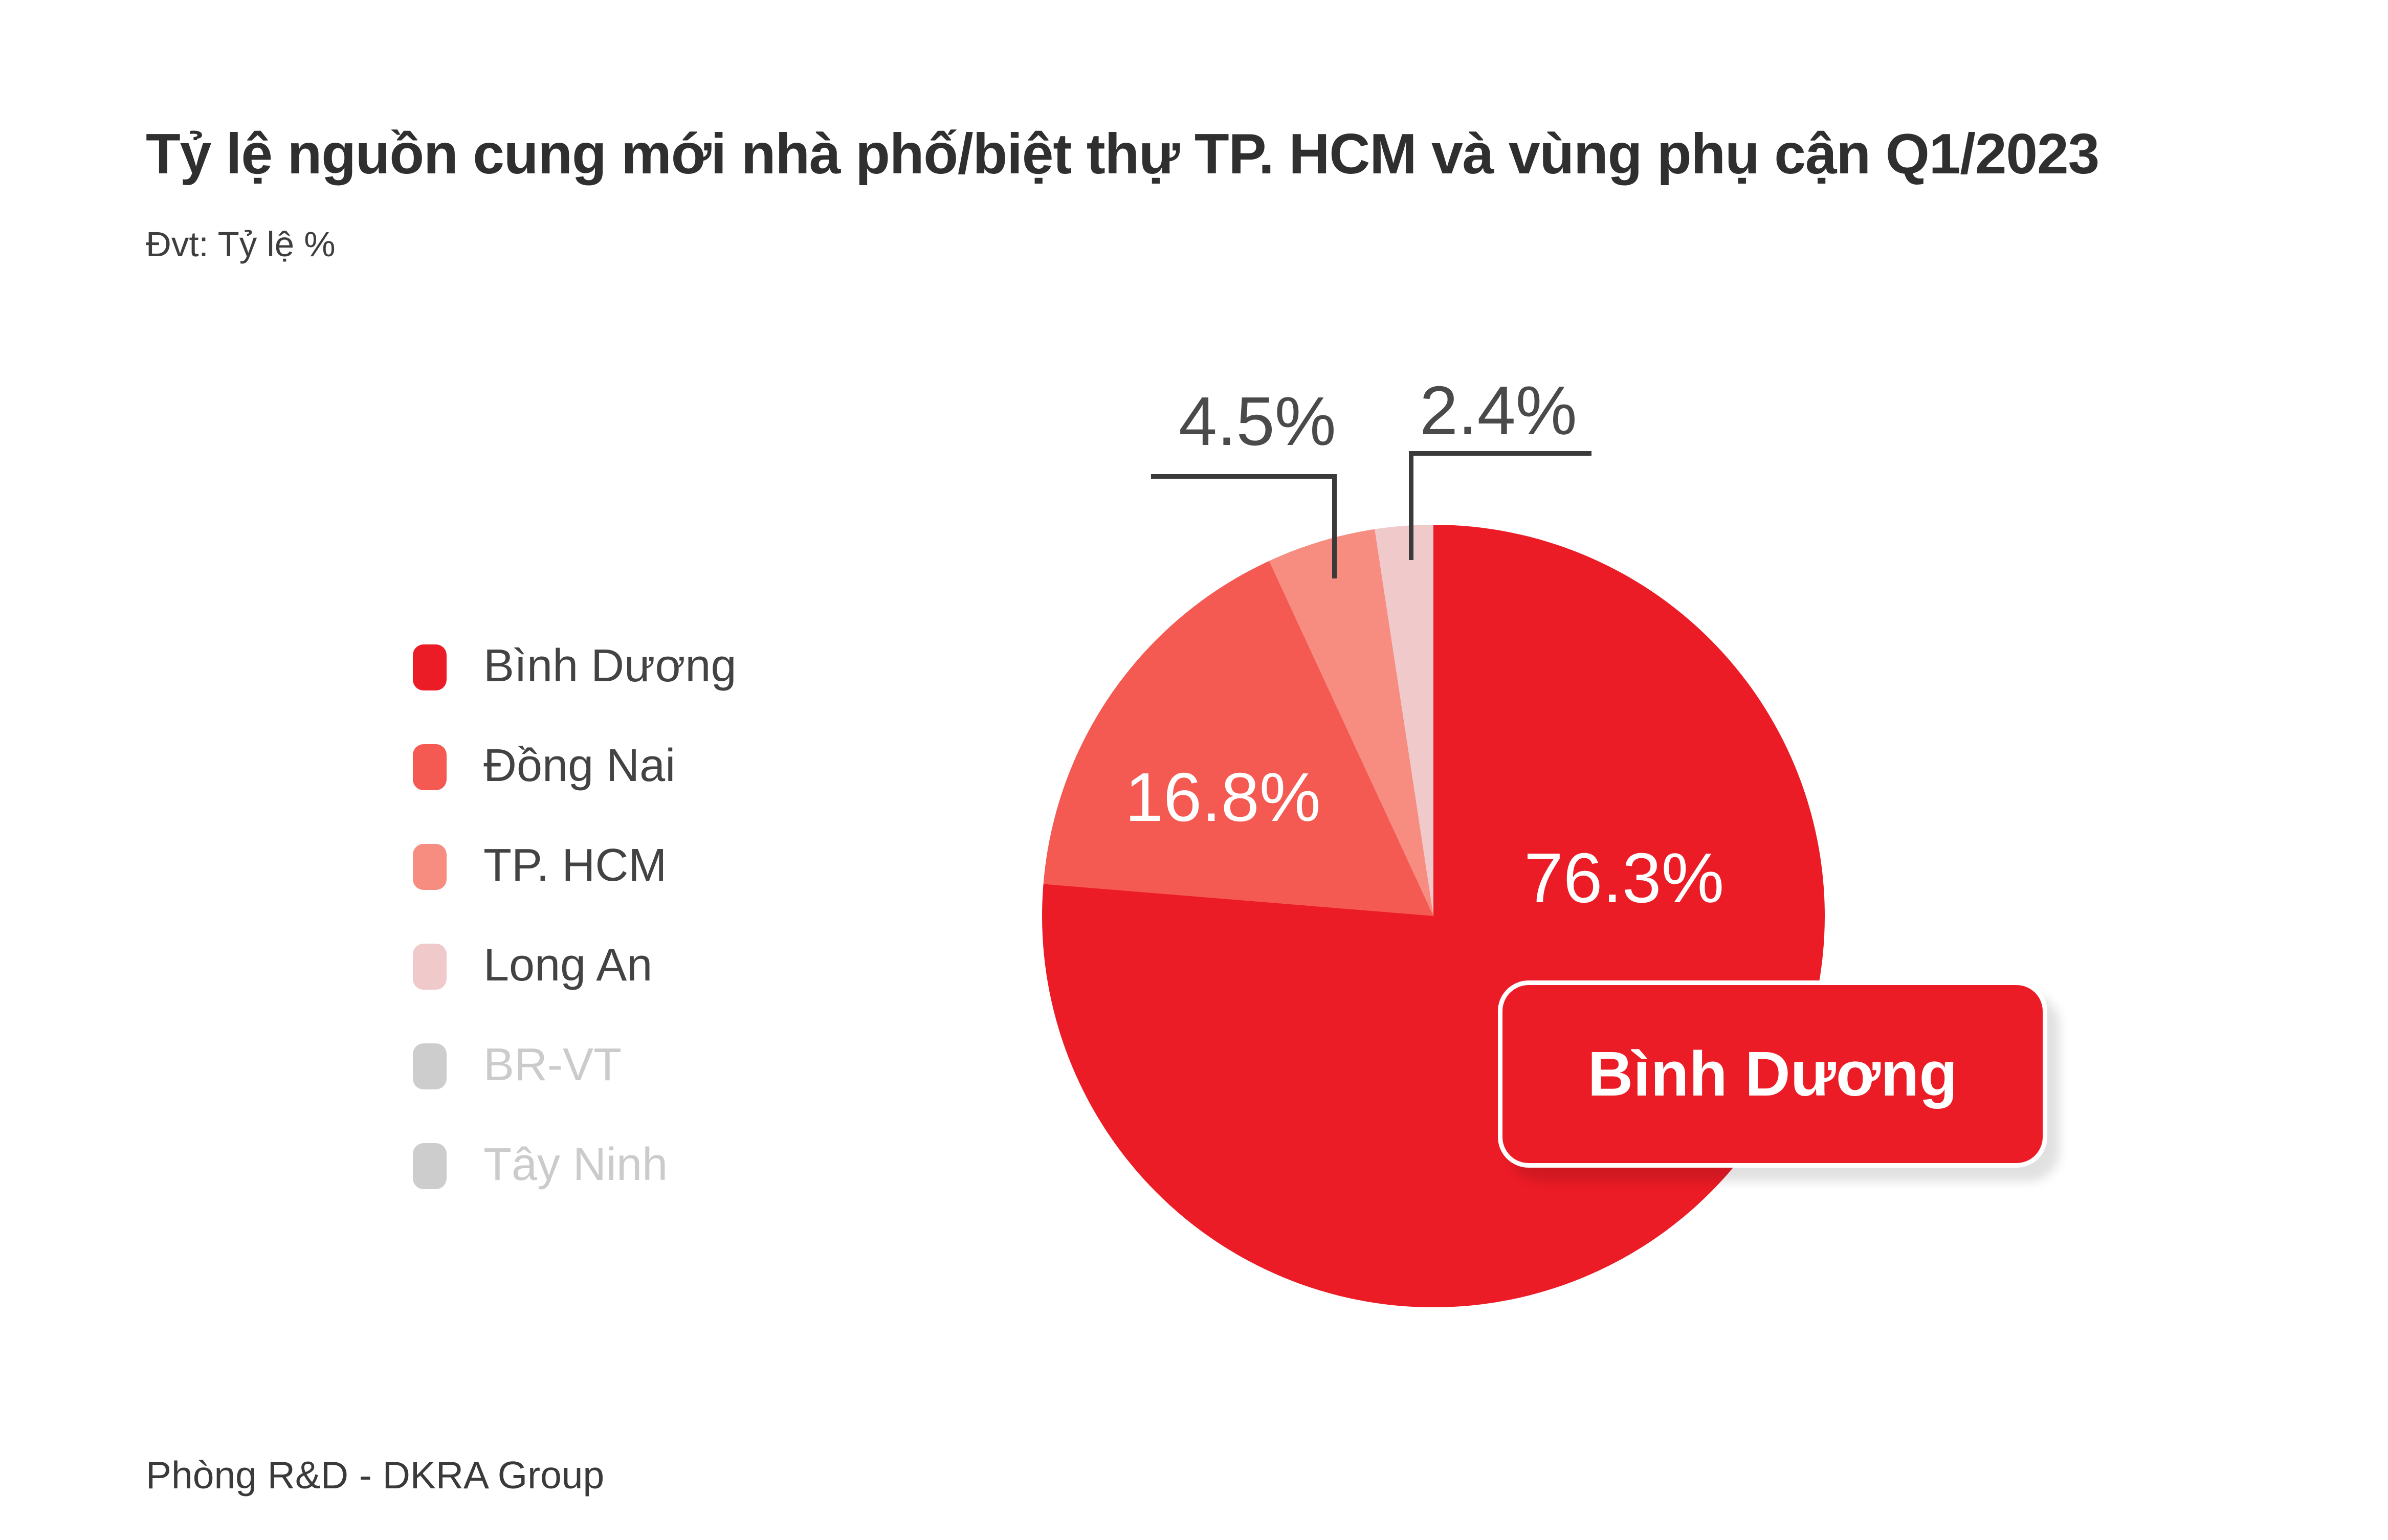 The width and height of the screenshot is (2388, 1540). What do you see at coordinates (1624, 878) in the screenshot?
I see `slice-value-binh-duong: 76.3%` at bounding box center [1624, 878].